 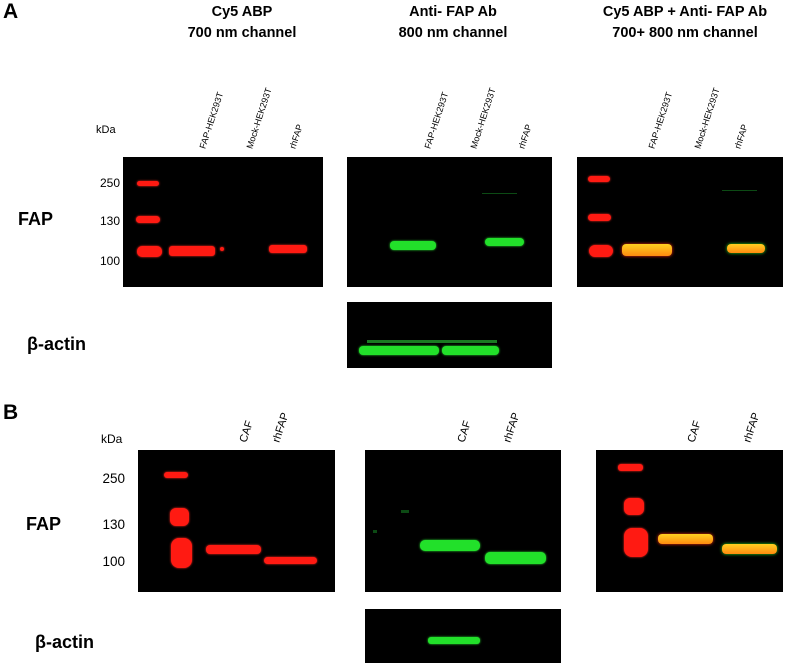 What do you see at coordinates (432, 341) in the screenshot?
I see `actin-band-faint` at bounding box center [432, 341].